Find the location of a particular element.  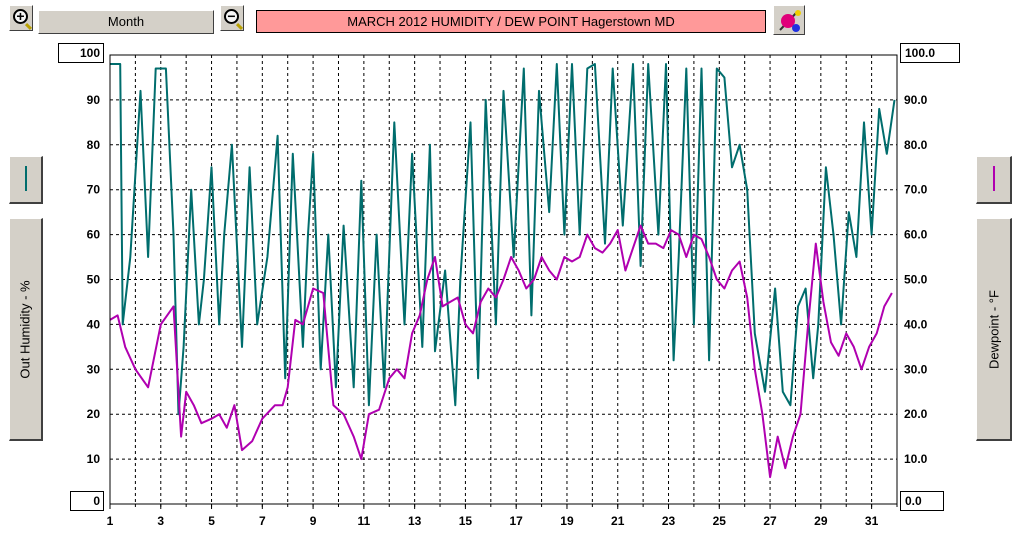

left-axis-max: 100 is located at coordinates (81, 53).